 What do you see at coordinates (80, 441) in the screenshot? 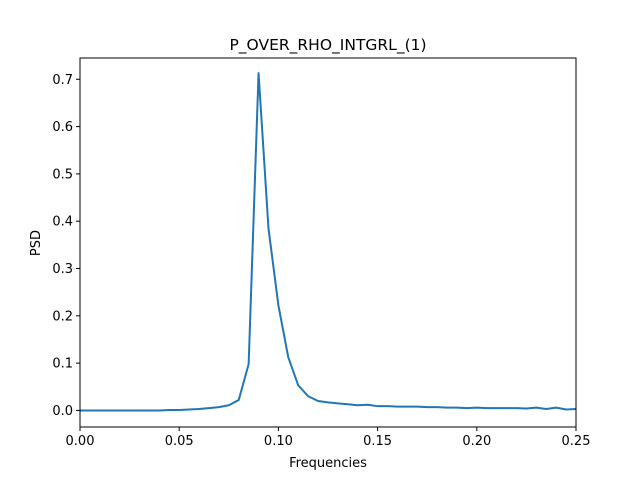
I see `x-tick-label: 0.00` at bounding box center [80, 441].